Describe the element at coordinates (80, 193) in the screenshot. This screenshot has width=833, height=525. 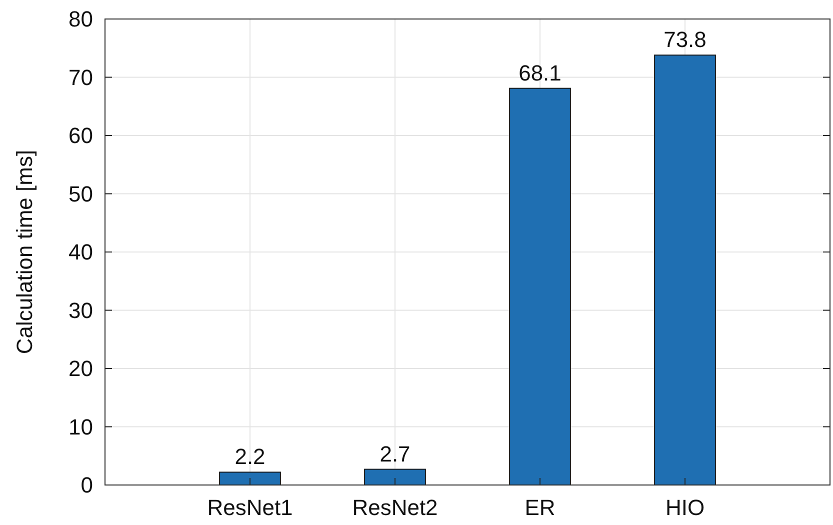
I see `y-tick-label: 50` at that location.